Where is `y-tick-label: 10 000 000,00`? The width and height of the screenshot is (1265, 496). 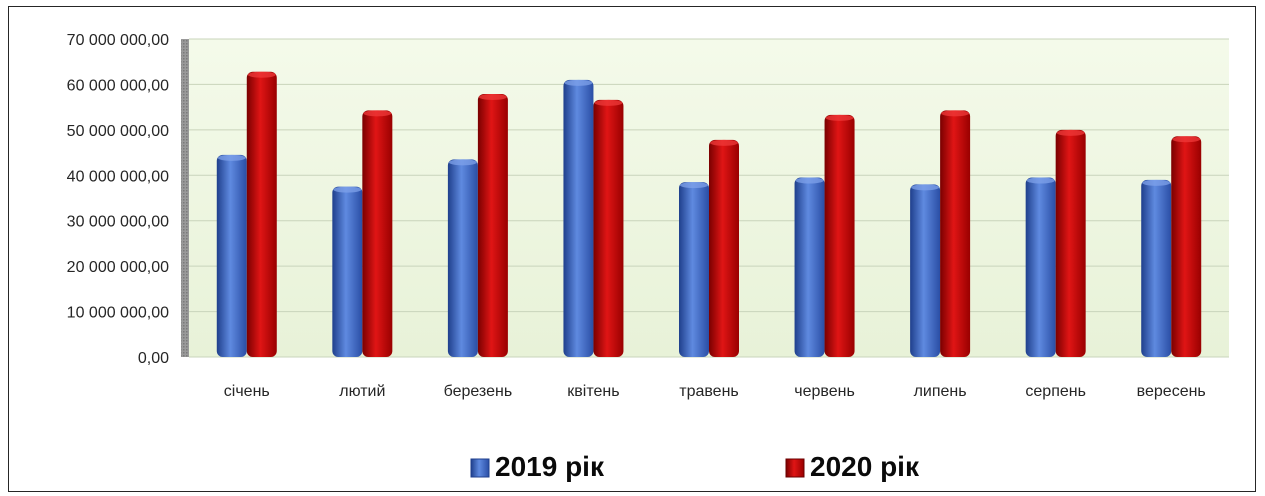
y-tick-label: 10 000 000,00 is located at coordinates (118, 313).